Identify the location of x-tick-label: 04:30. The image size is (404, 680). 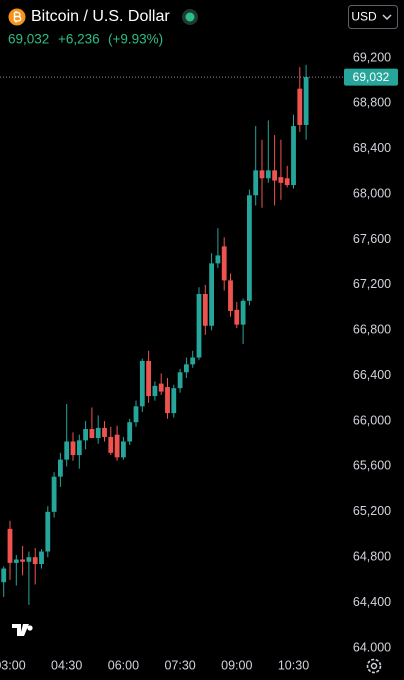
(66, 665).